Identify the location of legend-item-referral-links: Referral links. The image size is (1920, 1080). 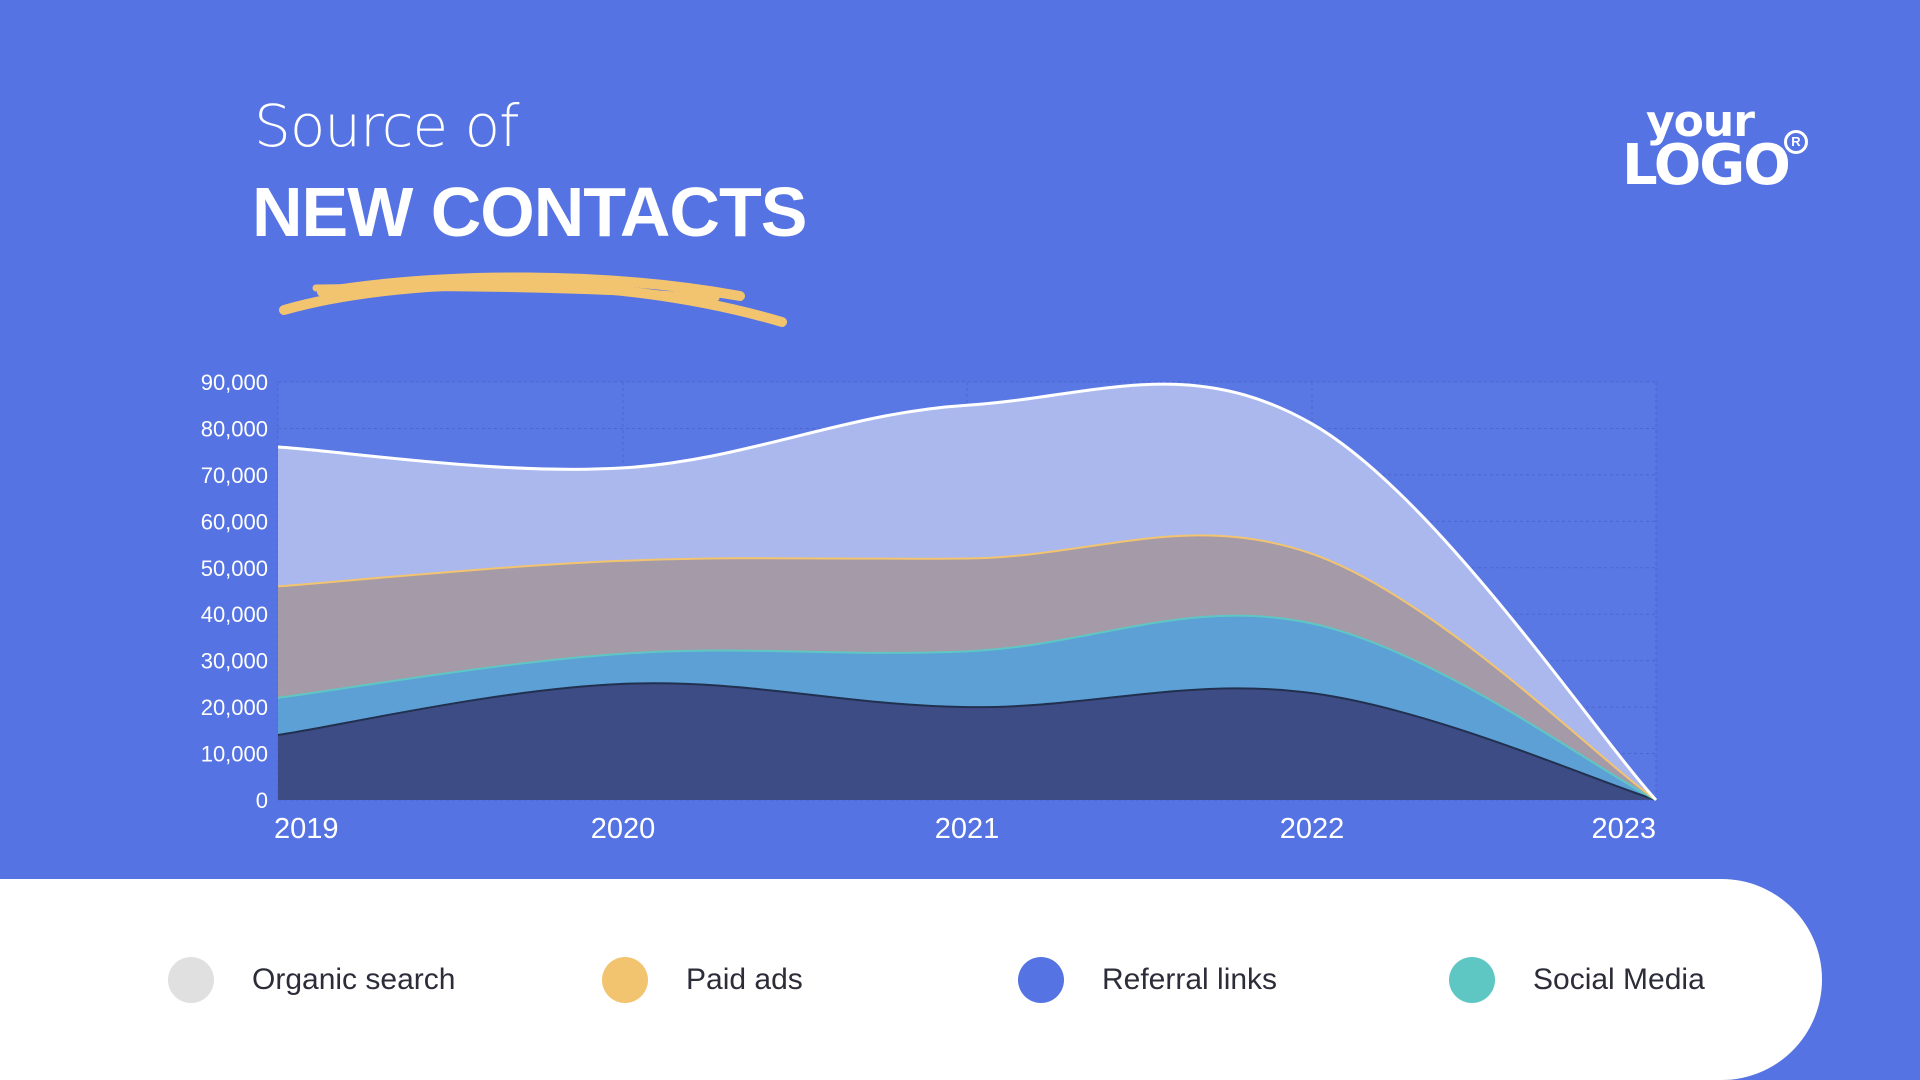
(1147, 979).